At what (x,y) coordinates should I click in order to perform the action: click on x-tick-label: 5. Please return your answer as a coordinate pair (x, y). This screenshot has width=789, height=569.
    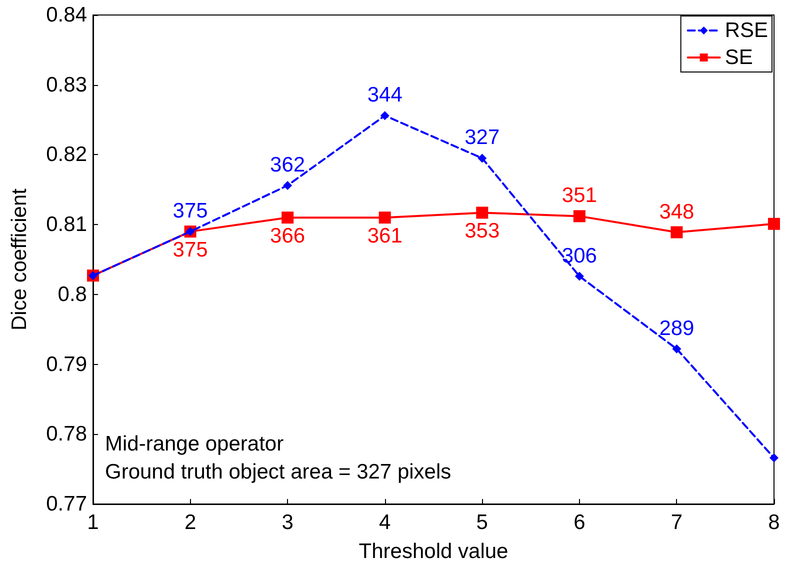
    Looking at the image, I should click on (482, 522).